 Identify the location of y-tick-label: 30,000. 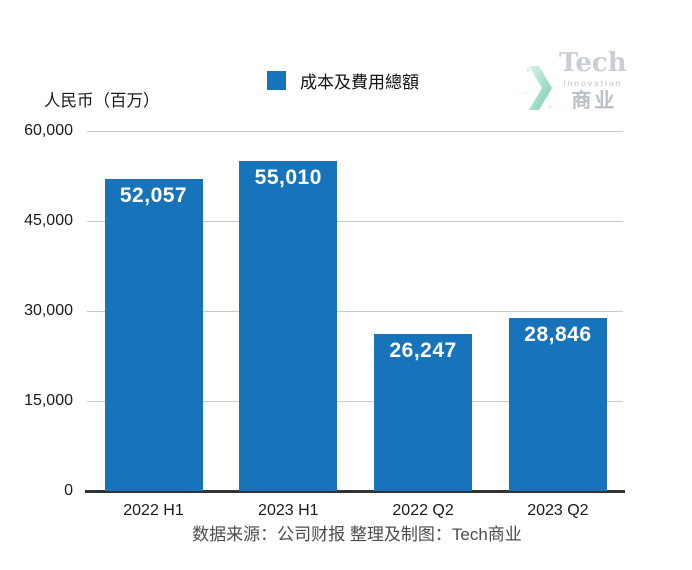
(48, 310).